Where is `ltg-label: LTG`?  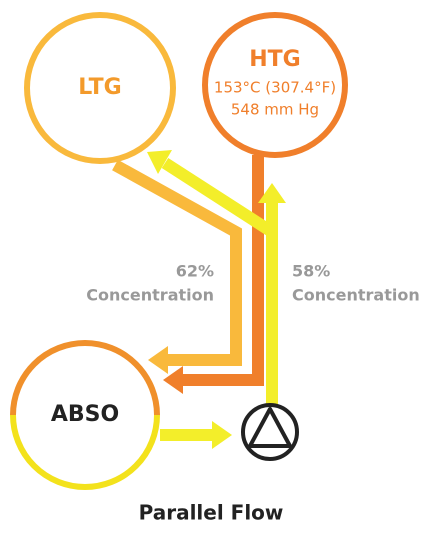 ltg-label: LTG is located at coordinates (99, 87).